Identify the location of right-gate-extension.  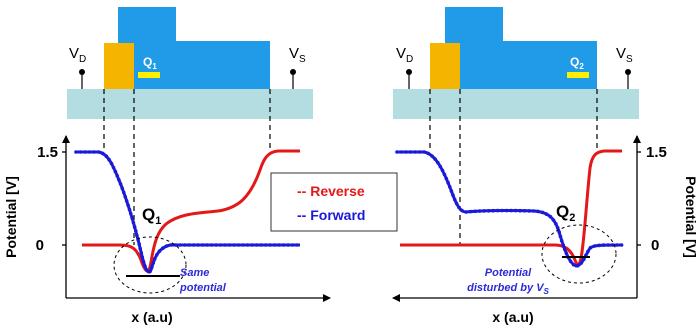
(521, 65).